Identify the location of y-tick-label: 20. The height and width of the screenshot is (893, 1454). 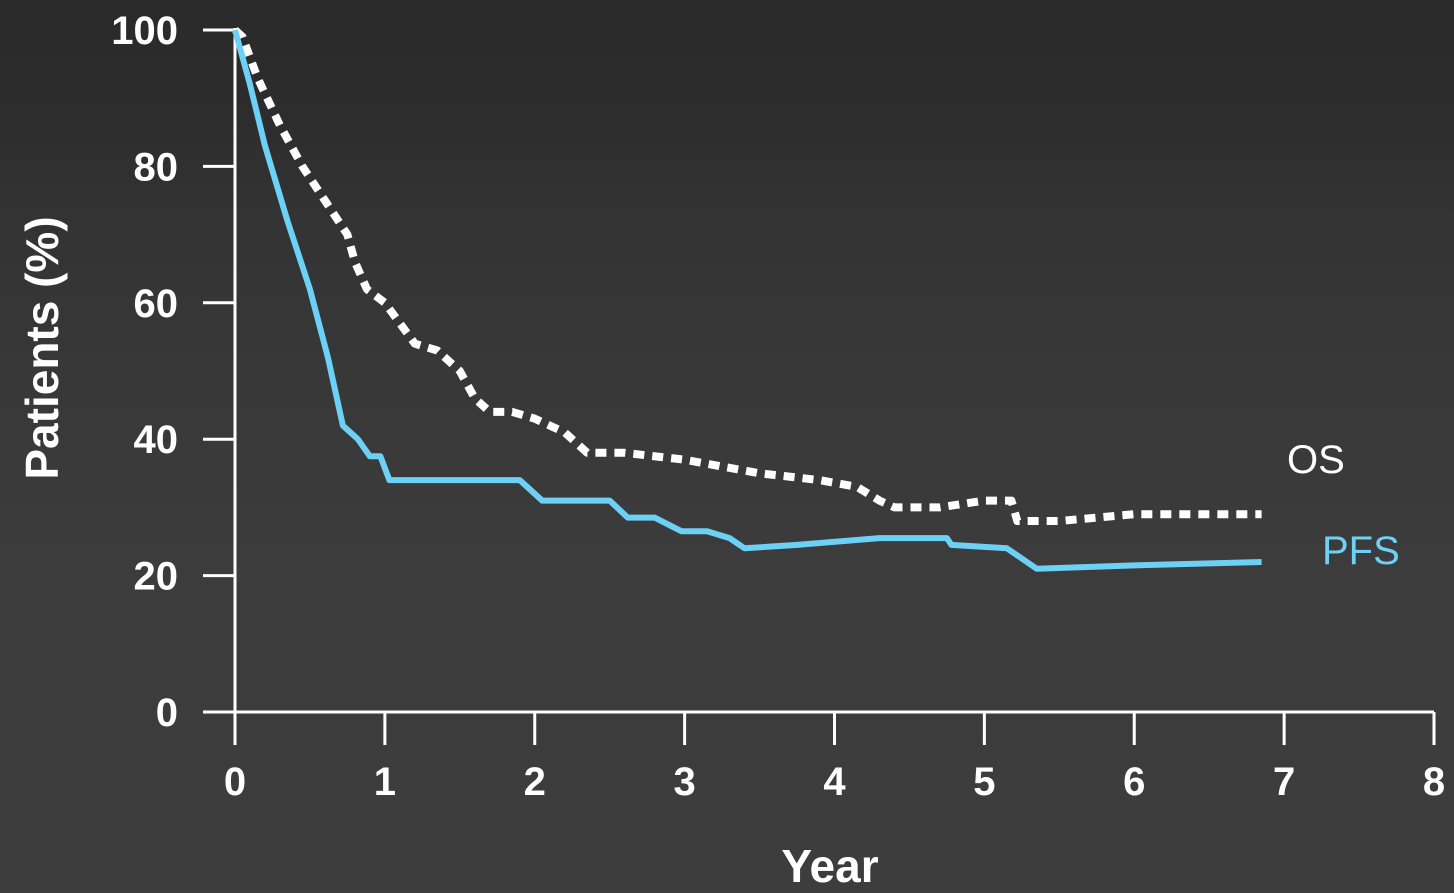
(156, 577).